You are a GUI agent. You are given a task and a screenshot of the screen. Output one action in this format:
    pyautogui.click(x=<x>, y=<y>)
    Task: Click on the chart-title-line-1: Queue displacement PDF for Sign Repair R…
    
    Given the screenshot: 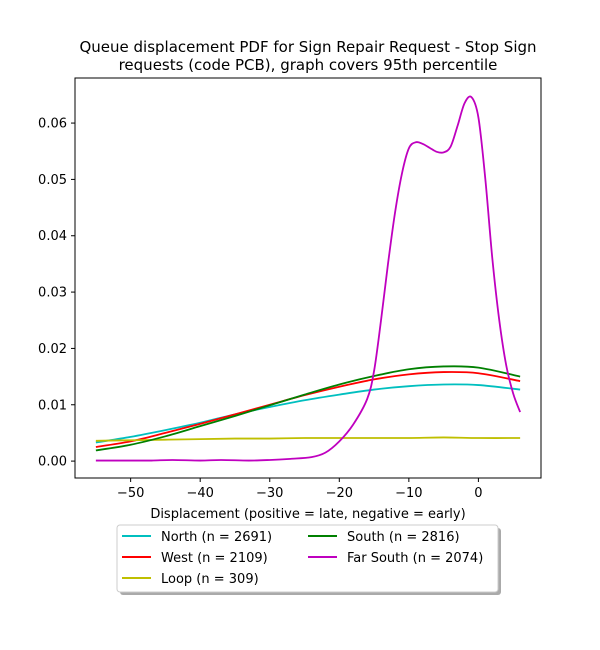 What is the action you would take?
    pyautogui.click(x=307, y=47)
    